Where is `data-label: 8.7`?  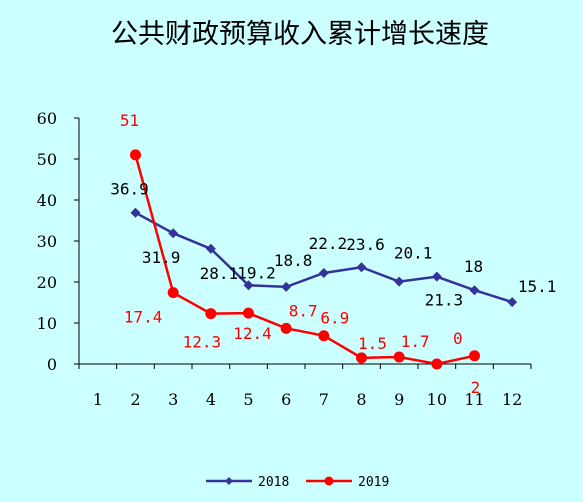 data-label: 8.7 is located at coordinates (303, 310).